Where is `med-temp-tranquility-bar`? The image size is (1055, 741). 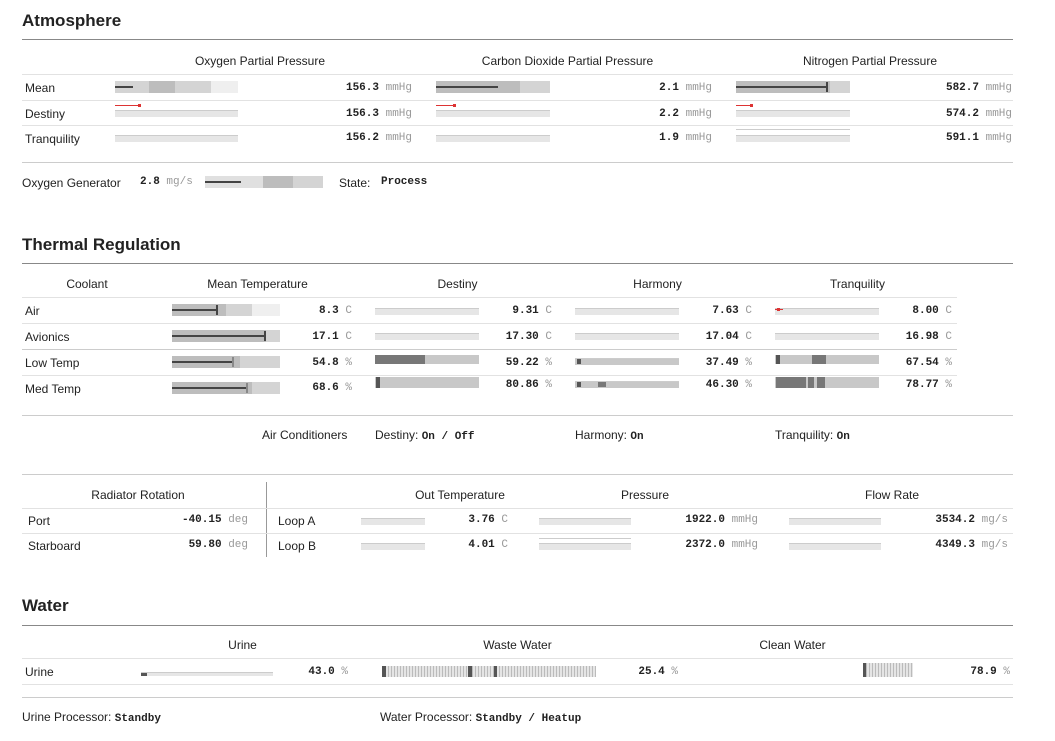
med-temp-tranquility-bar is located at coordinates (827, 382).